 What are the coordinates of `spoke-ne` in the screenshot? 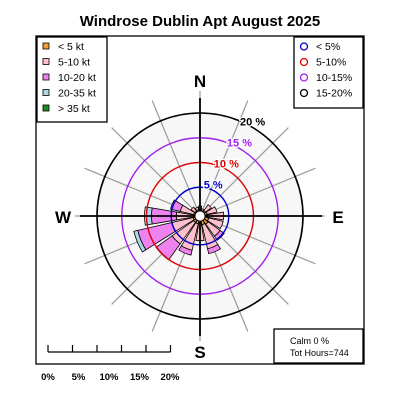 It's located at (244, 172).